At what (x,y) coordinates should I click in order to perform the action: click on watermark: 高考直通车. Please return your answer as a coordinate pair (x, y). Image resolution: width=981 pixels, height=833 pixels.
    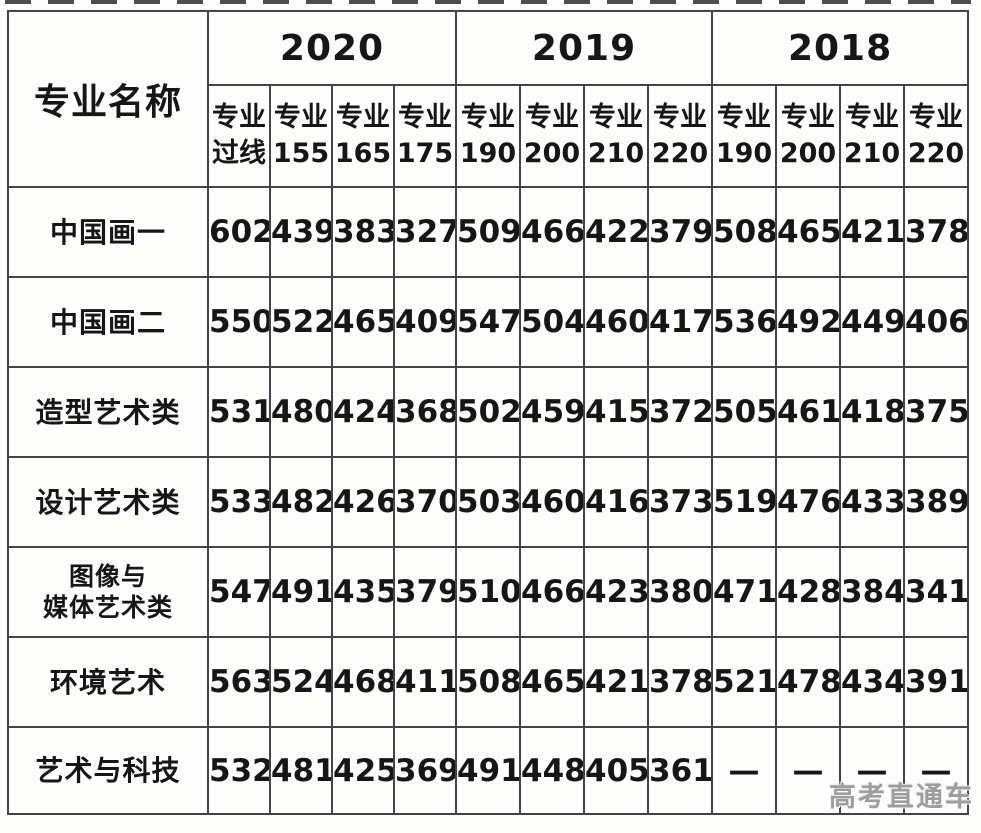
    Looking at the image, I should click on (901, 797).